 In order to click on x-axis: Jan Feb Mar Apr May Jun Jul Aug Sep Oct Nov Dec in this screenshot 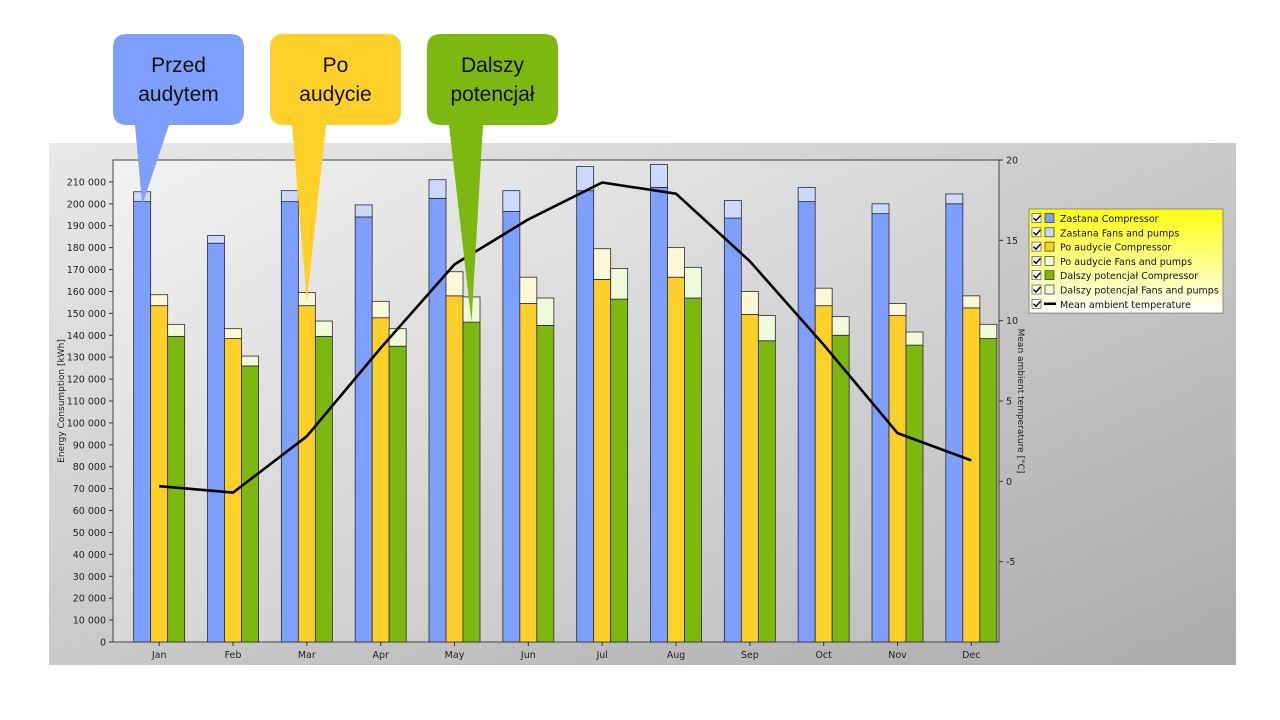, I will do `click(566, 651)`.